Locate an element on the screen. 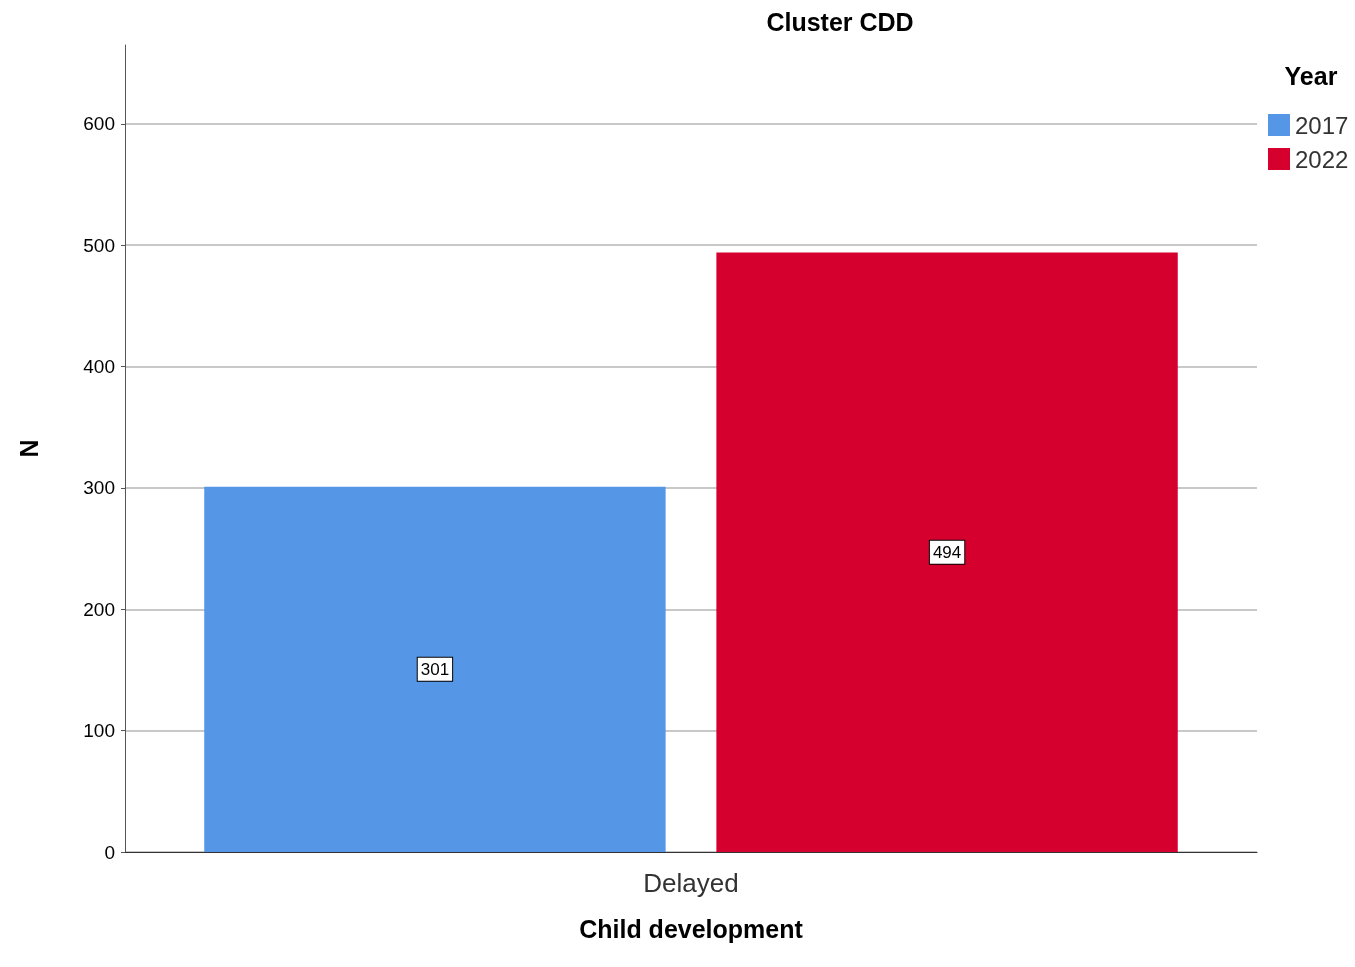 This screenshot has width=1355, height=967. legend-title: Year is located at coordinates (1311, 75).